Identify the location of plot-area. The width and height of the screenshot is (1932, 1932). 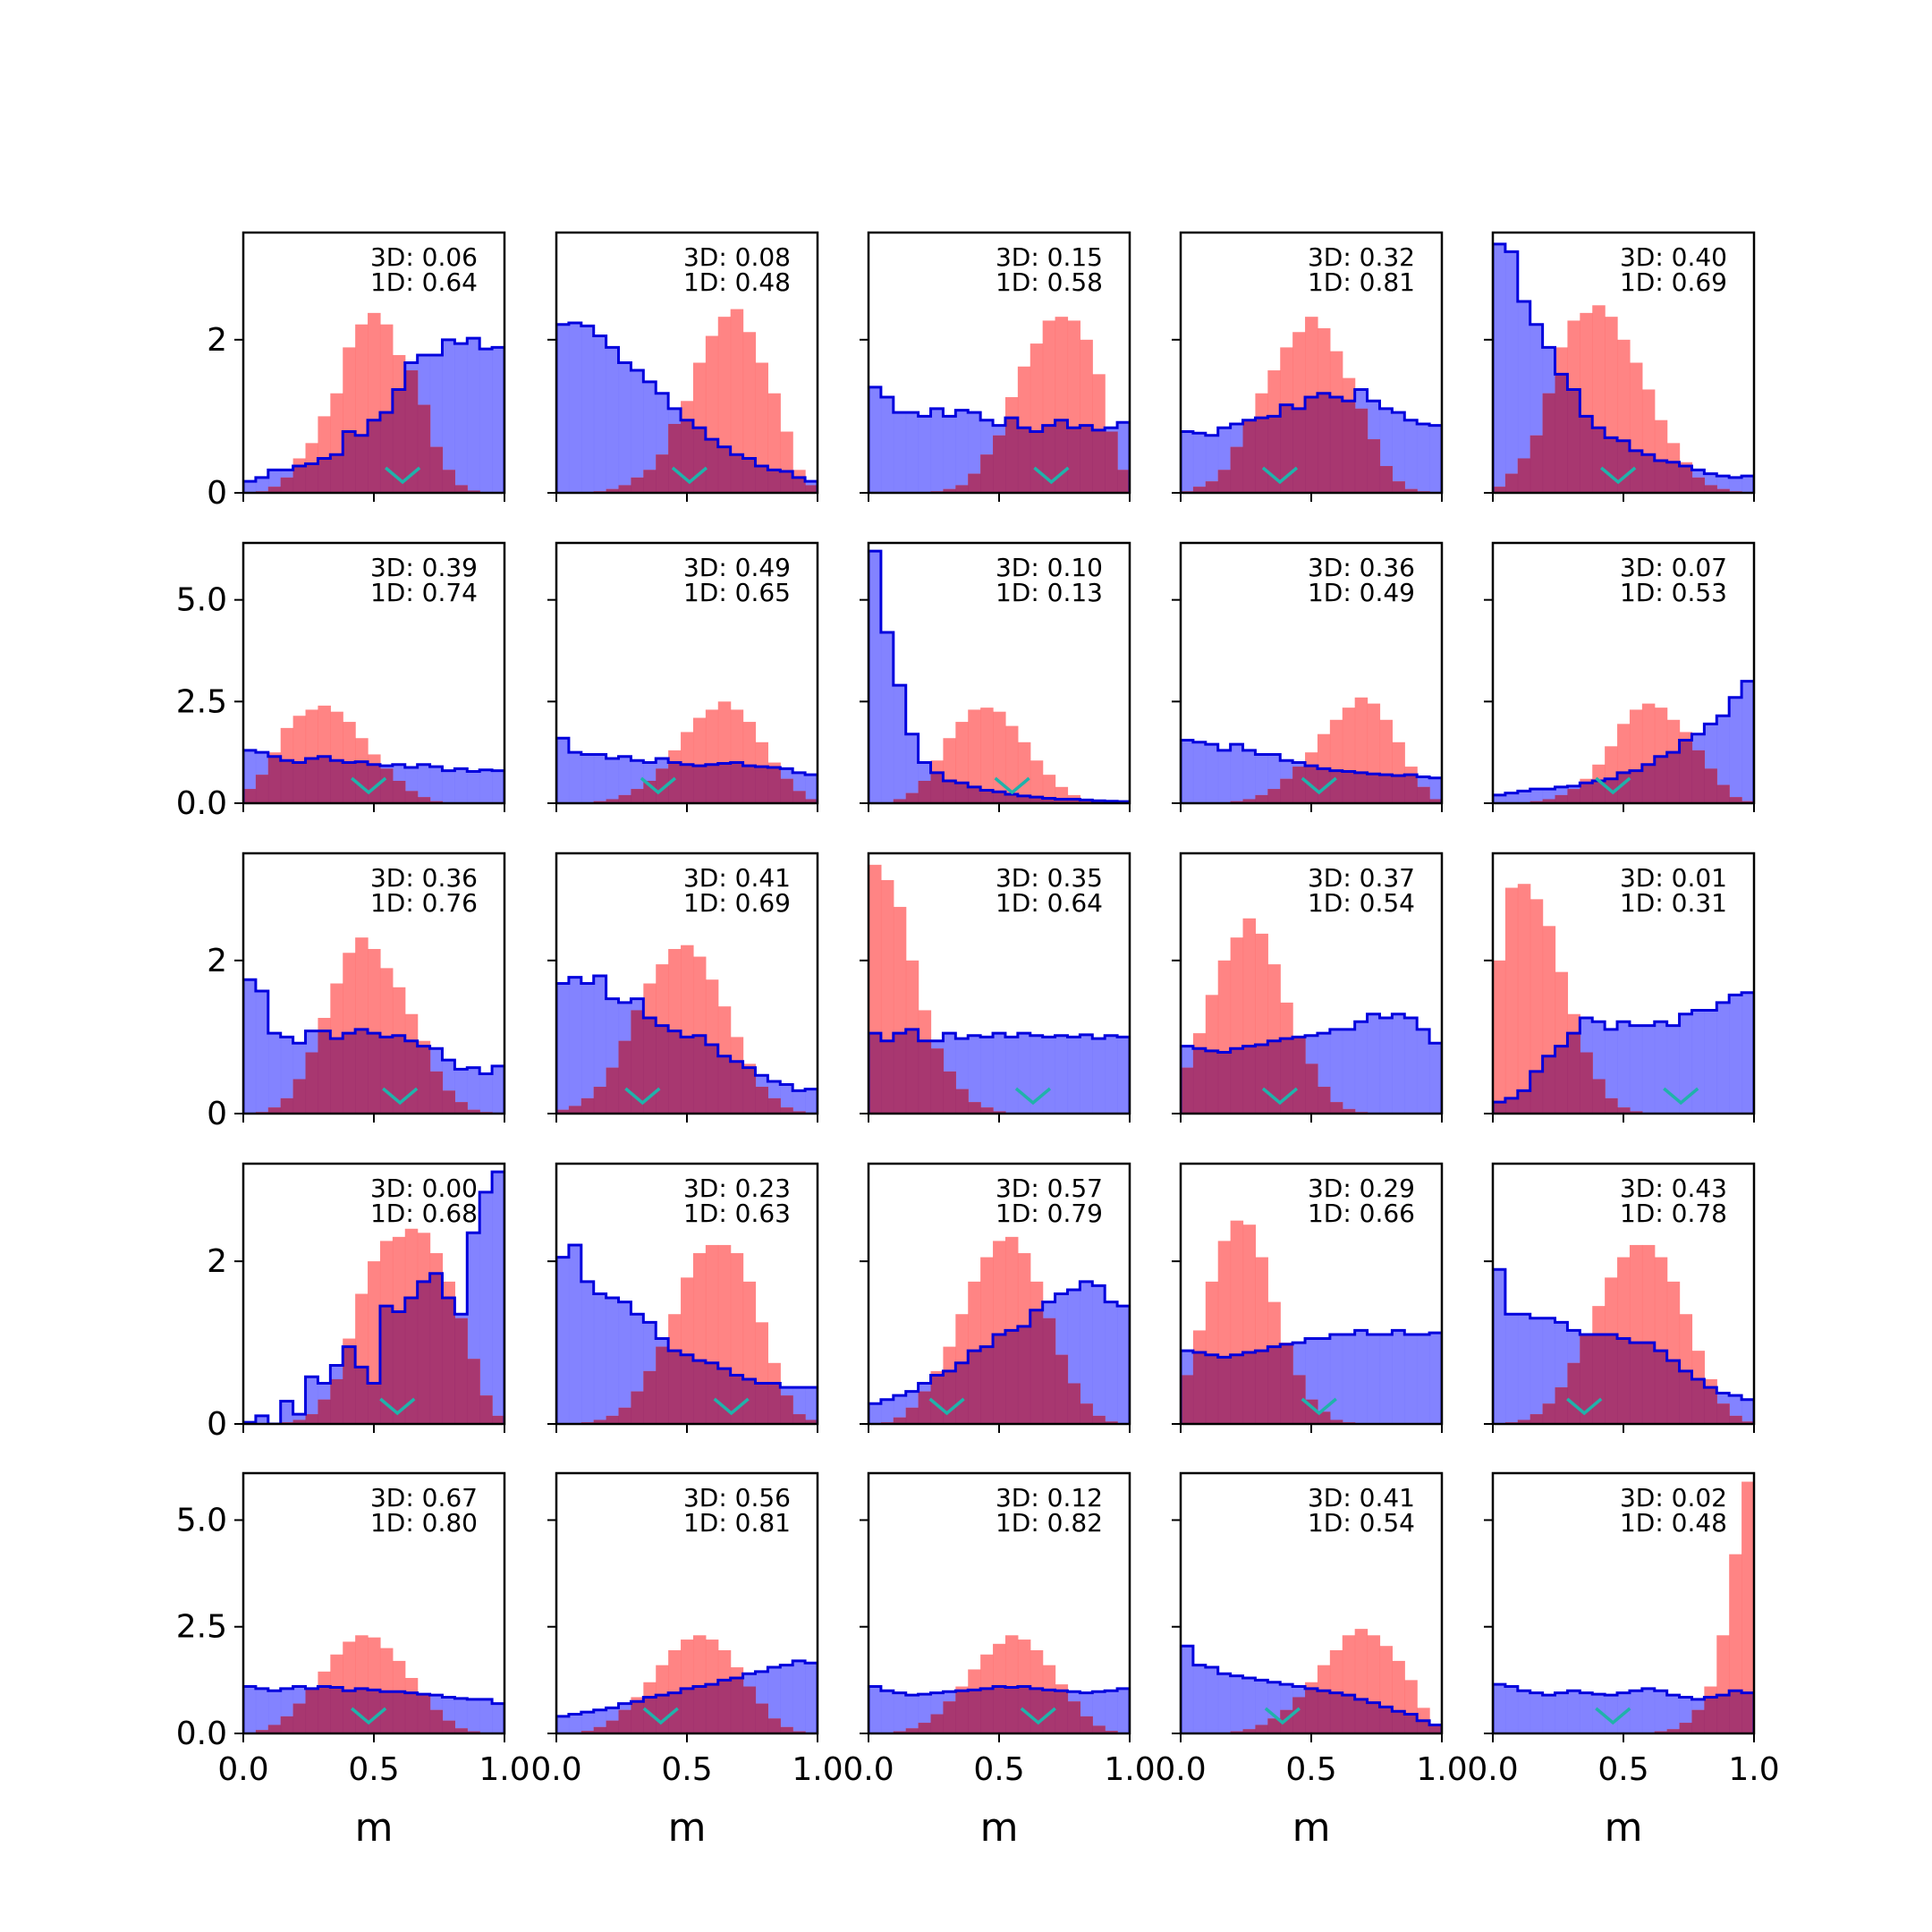
(687, 401).